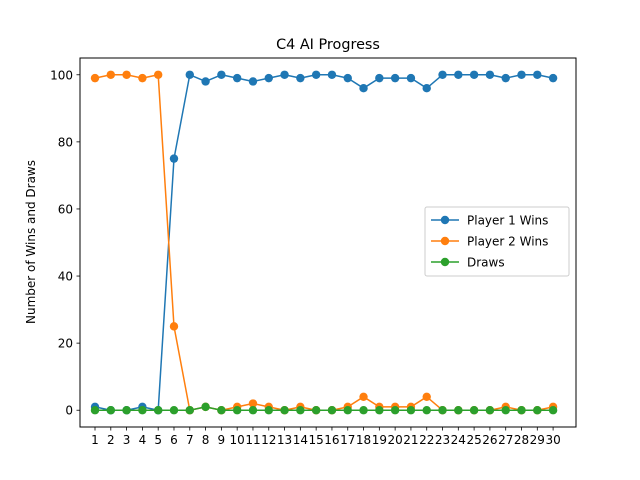 This screenshot has width=640, height=480. Describe the element at coordinates (507, 242) in the screenshot. I see `legend-label-2: Player 2 Wins` at that location.